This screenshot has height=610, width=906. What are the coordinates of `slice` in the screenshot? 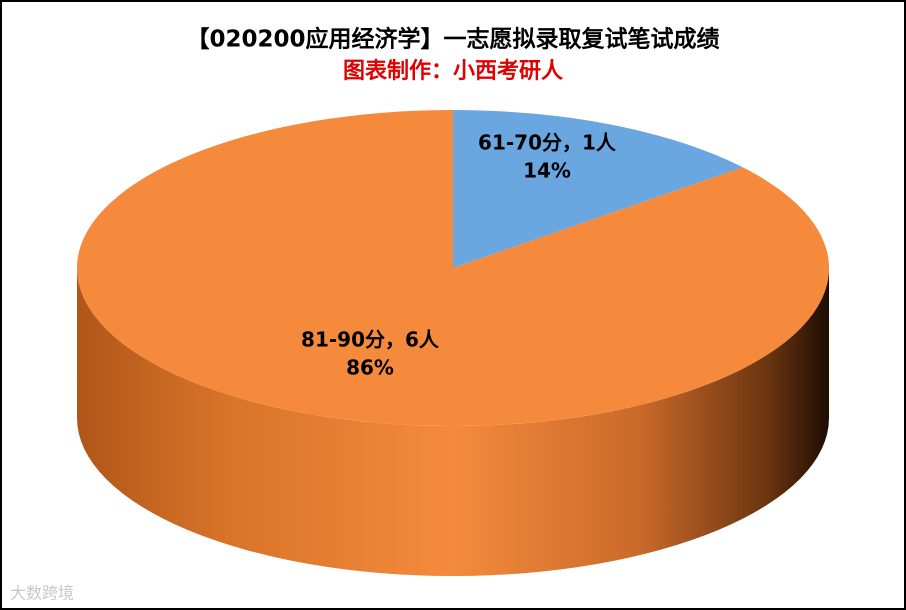 It's located at (598, 189).